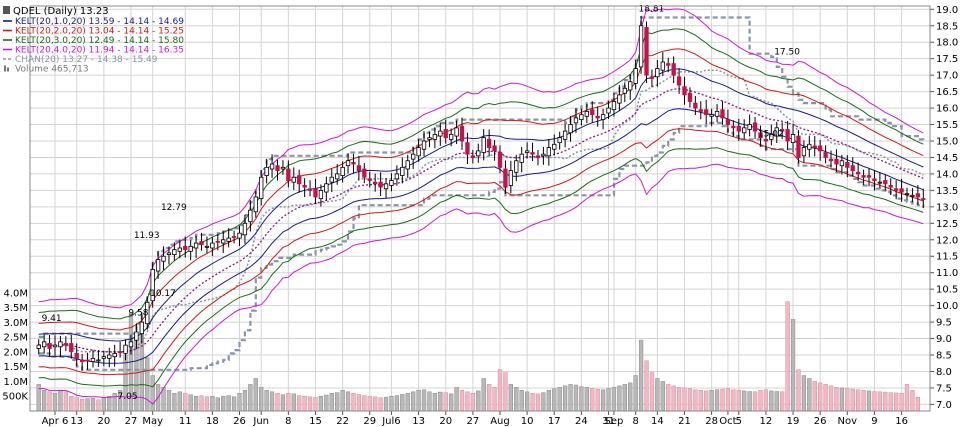 The image size is (961, 427). What do you see at coordinates (185, 421) in the screenshot?
I see `date-tick-label: 11` at bounding box center [185, 421].